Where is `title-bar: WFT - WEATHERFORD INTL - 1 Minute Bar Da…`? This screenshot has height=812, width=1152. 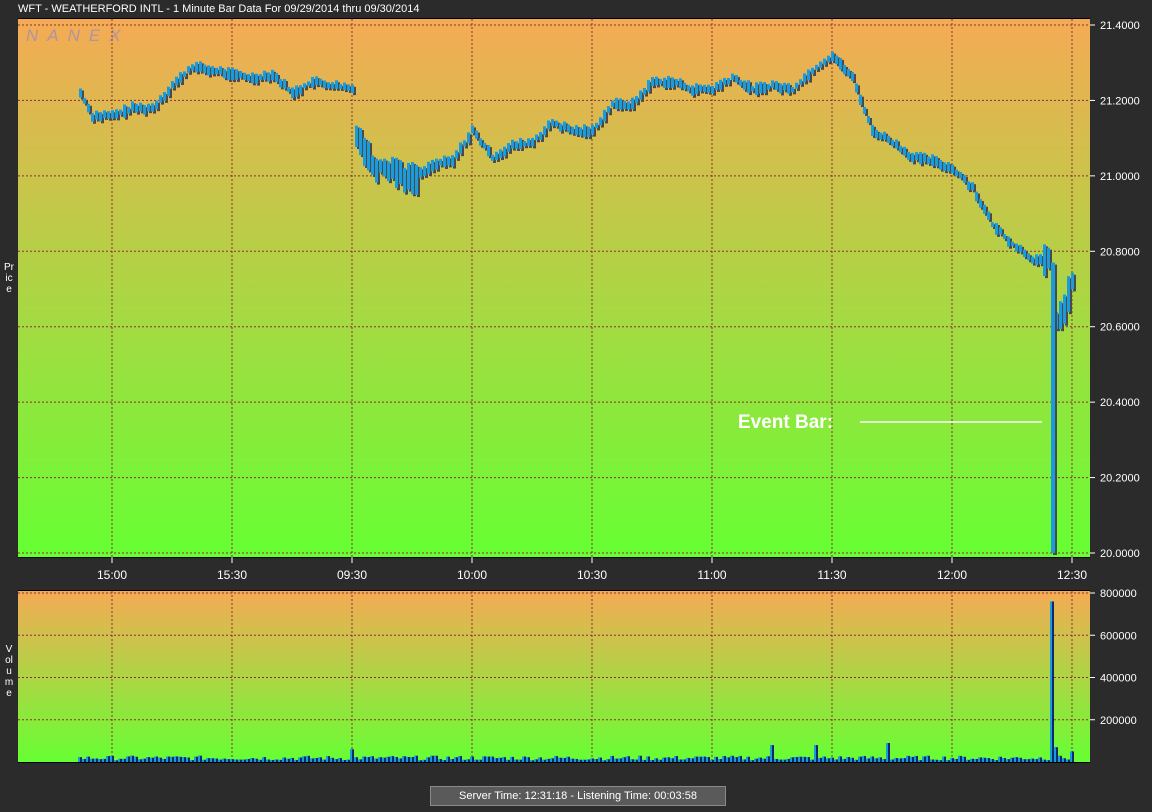 title-bar: WFT - WEATHERFORD INTL - 1 Minute Bar Da… is located at coordinates (576, 9).